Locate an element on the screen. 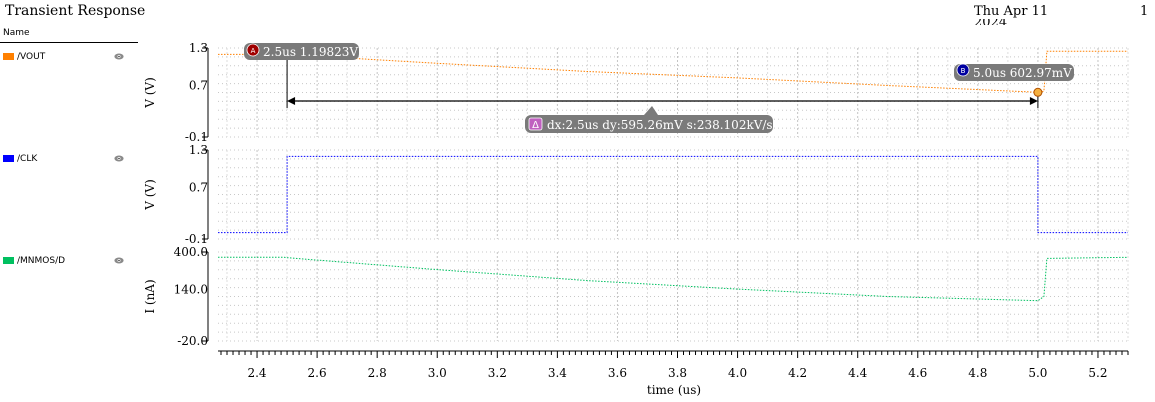 The width and height of the screenshot is (1155, 402). marker-b-id: B is located at coordinates (963, 71).